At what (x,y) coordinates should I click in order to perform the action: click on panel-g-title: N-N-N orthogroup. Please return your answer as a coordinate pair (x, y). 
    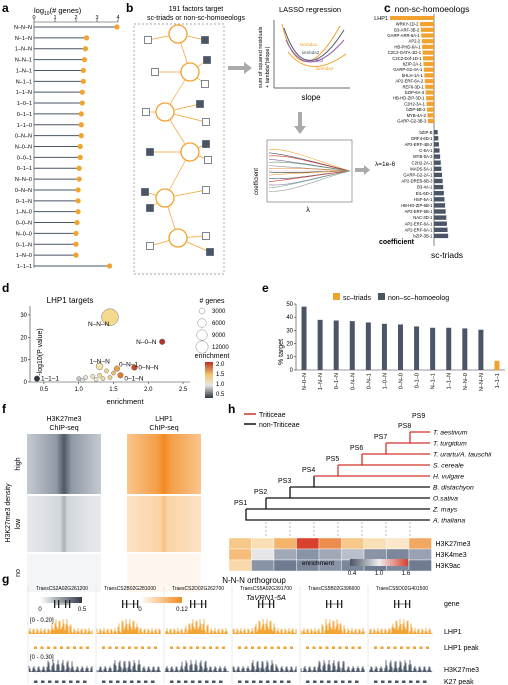
    Looking at the image, I should click on (254, 580).